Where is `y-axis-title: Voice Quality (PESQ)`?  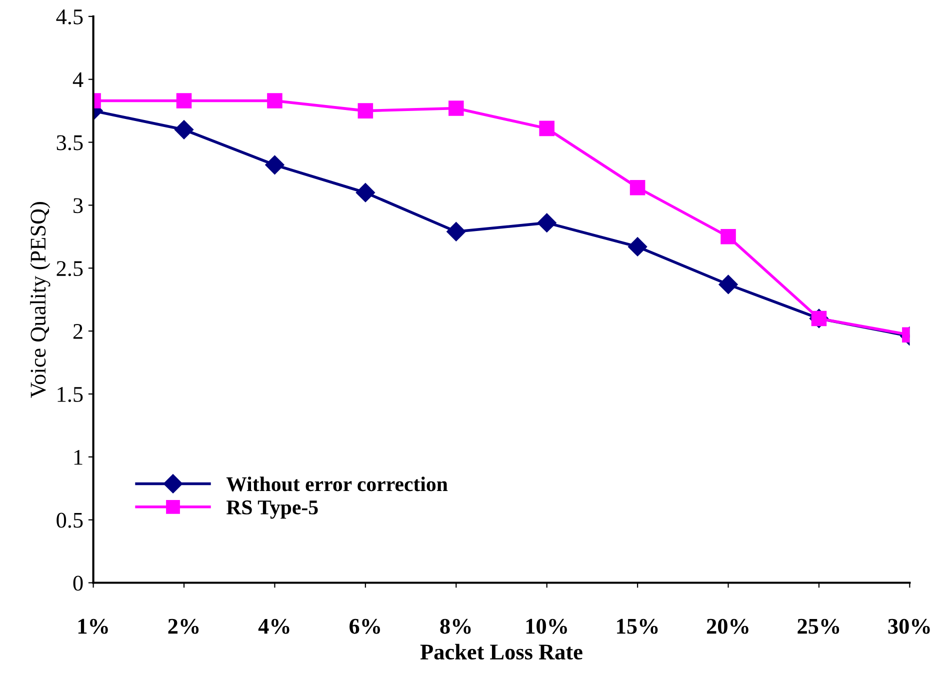
y-axis-title: Voice Quality (PESQ) is located at coordinates (40, 300).